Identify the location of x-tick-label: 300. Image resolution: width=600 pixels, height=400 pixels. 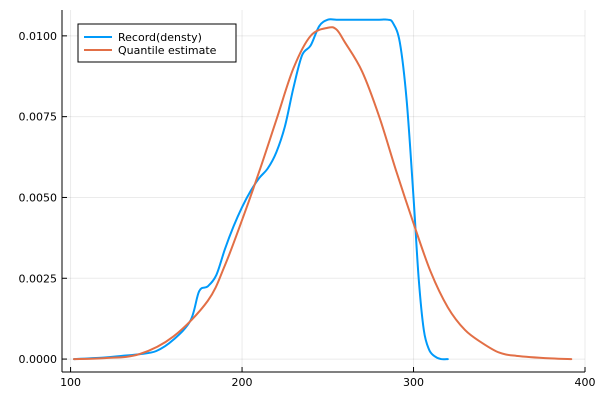
(413, 382).